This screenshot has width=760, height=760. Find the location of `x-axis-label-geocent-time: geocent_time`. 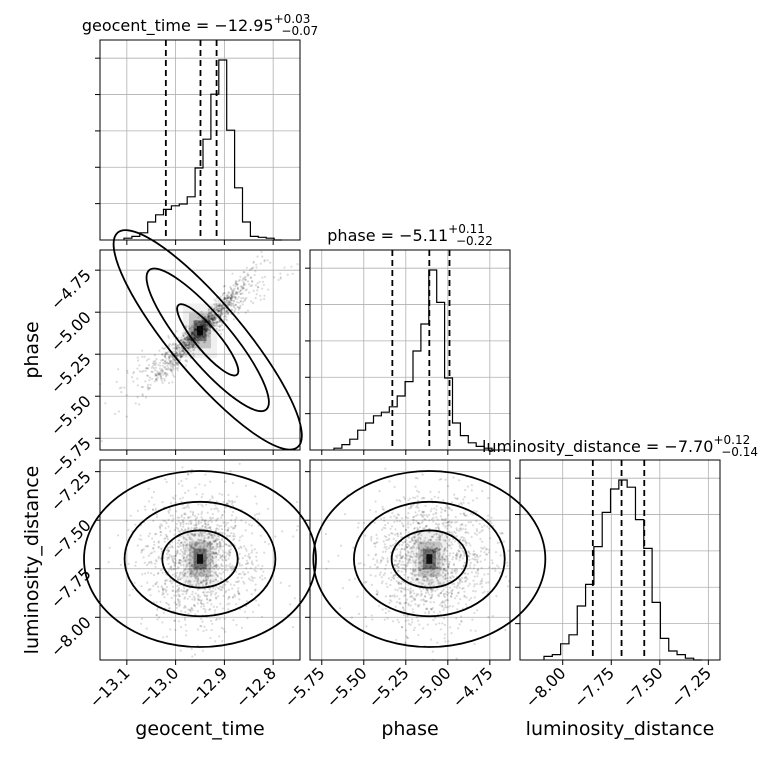

x-axis-label-geocent-time: geocent_time is located at coordinates (199, 729).